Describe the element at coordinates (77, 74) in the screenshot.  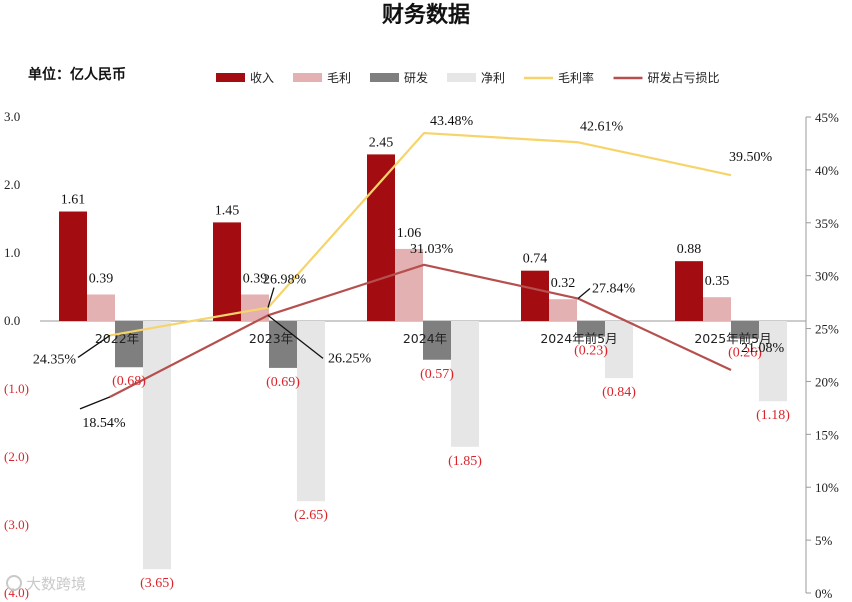
I see `unit-label: 单位：亿人民币` at that location.